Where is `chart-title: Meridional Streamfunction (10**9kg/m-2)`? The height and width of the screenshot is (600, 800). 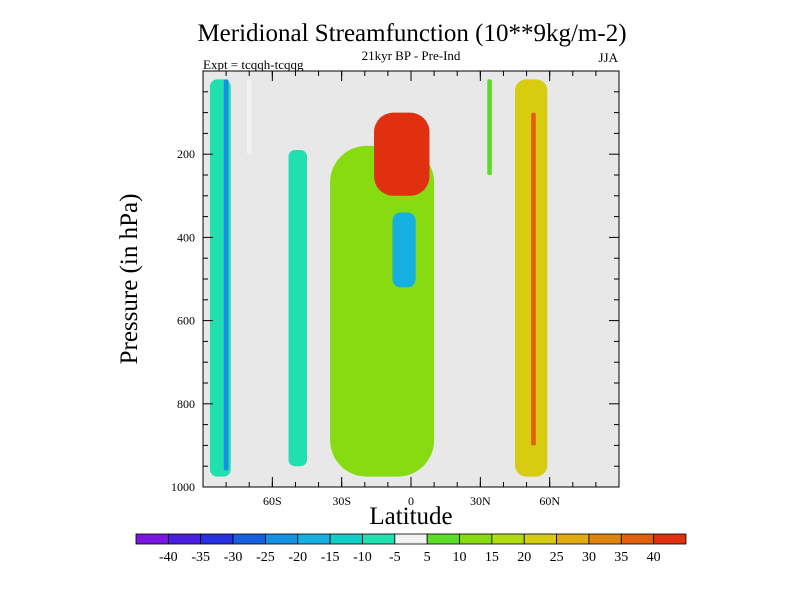
chart-title: Meridional Streamfunction (10**9kg/m-2) is located at coordinates (411, 33).